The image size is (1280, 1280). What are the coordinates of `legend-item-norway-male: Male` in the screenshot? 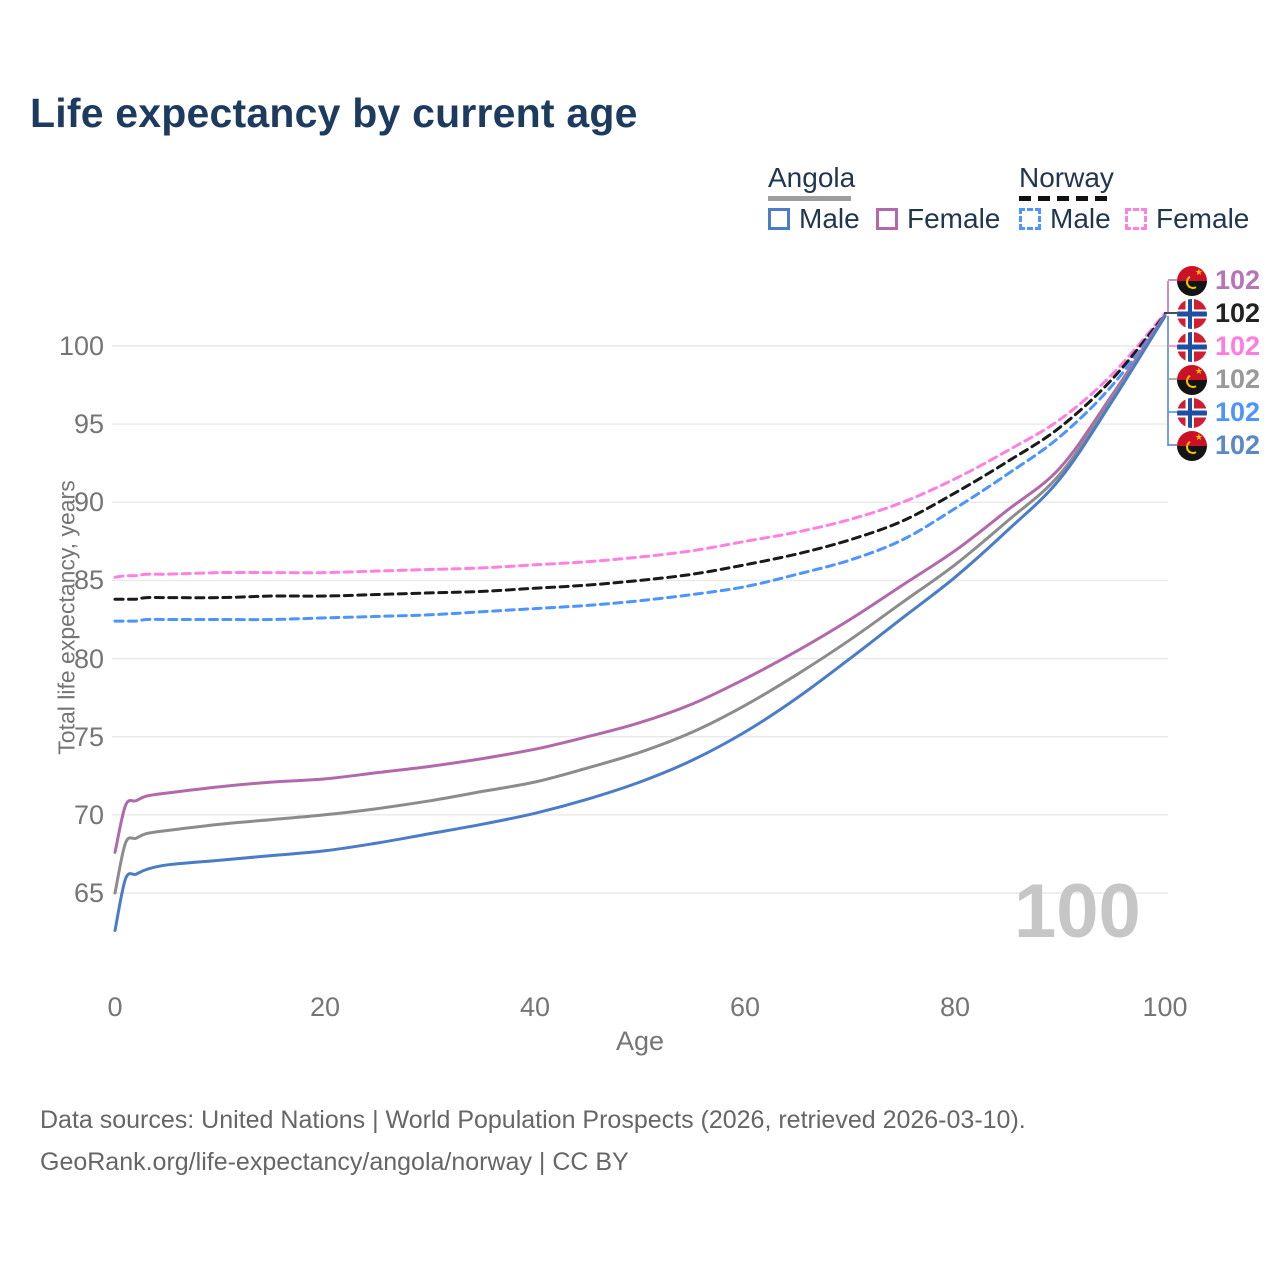 It's located at (1065, 219).